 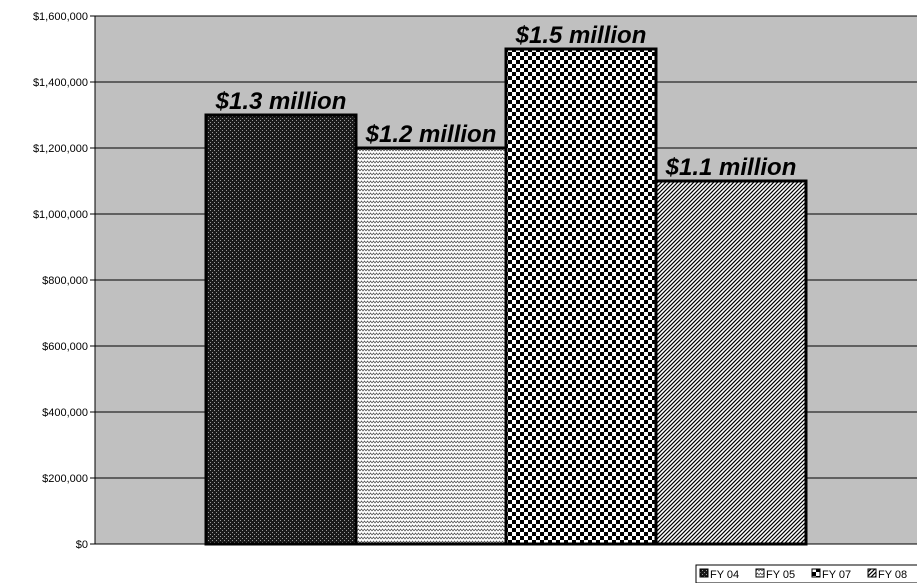 What do you see at coordinates (60, 83) in the screenshot?
I see `y-tick-label: $1,400,000` at bounding box center [60, 83].